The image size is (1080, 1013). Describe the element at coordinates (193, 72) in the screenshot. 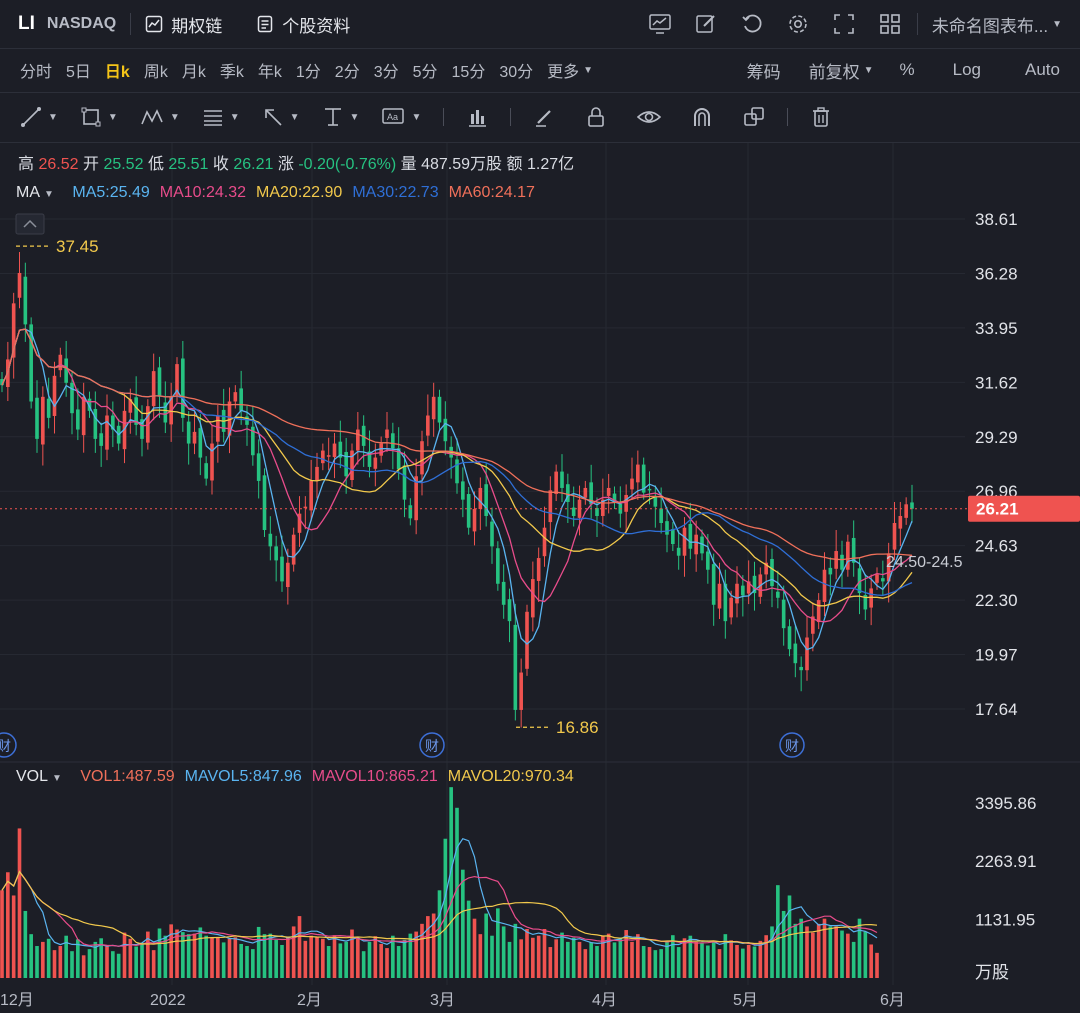

I see `timeframe-4: 月k` at that location.